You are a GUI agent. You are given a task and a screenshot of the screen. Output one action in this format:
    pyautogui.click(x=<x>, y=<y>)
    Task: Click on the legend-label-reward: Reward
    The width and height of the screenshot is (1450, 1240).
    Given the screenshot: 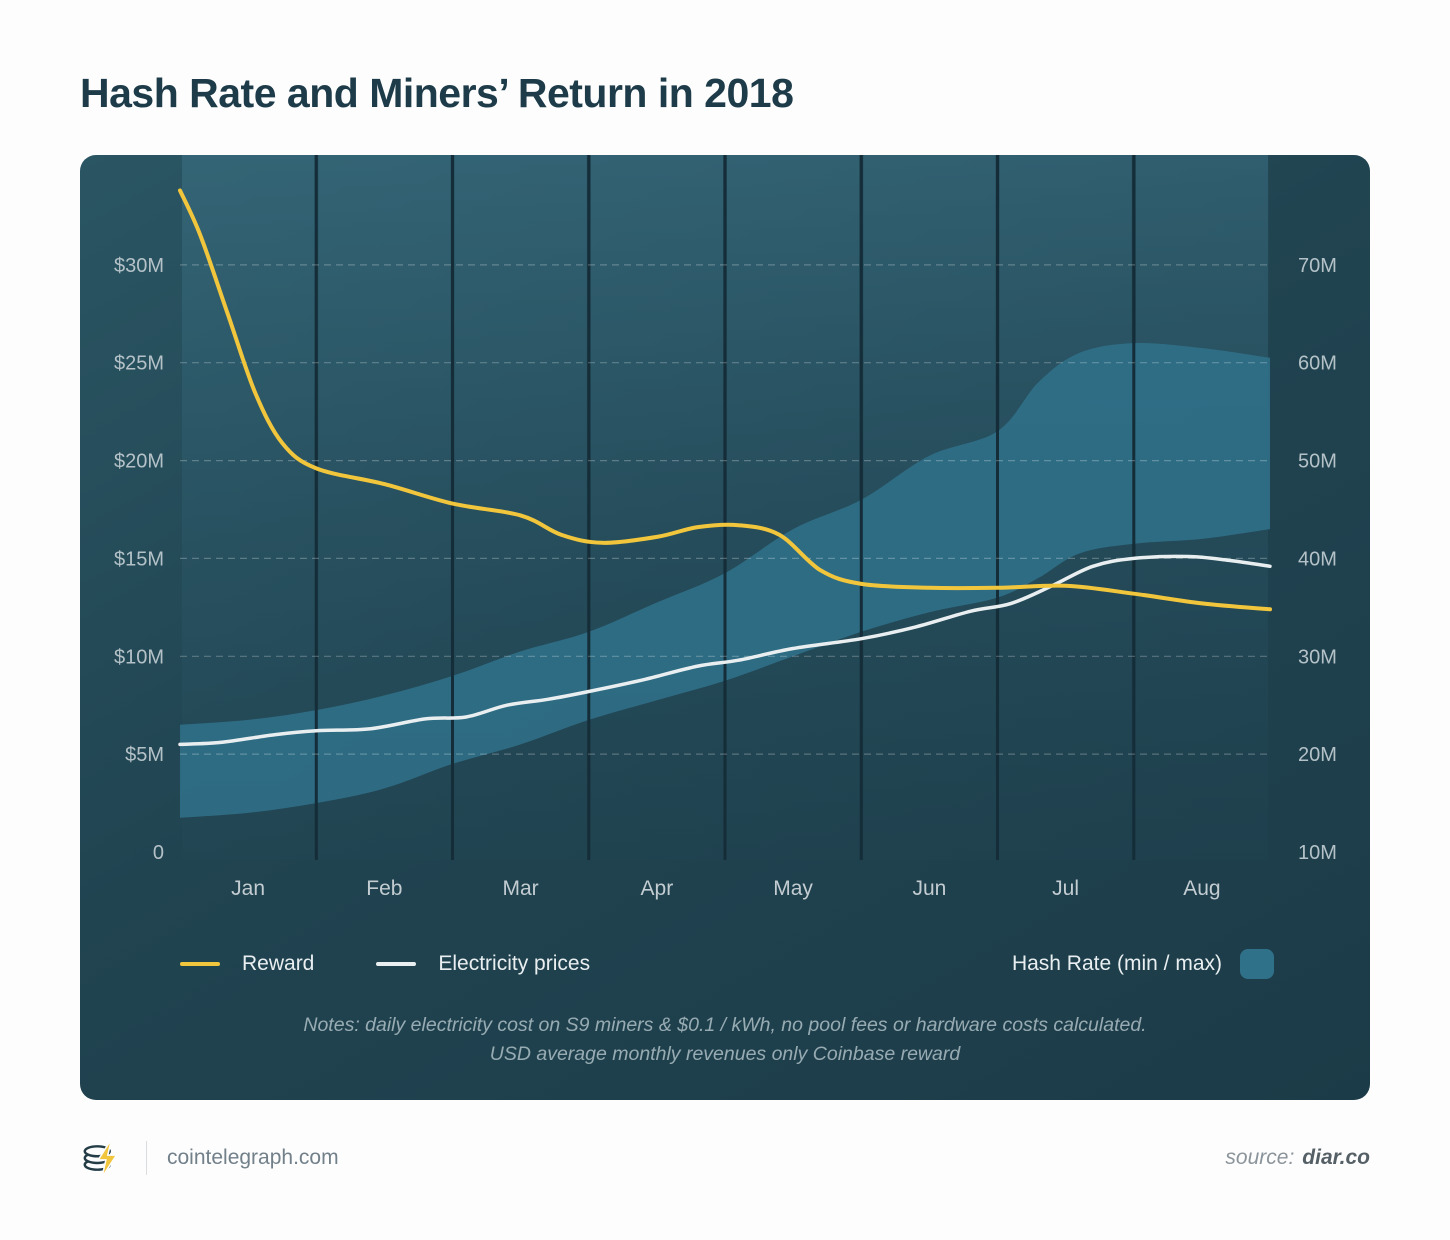 What is the action you would take?
    pyautogui.click(x=278, y=963)
    